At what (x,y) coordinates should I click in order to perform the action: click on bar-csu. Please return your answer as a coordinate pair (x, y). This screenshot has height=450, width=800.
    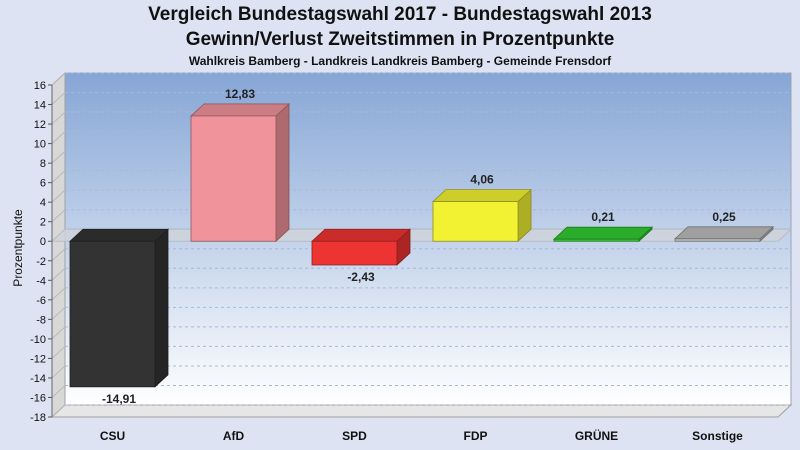
    Looking at the image, I should click on (119, 308).